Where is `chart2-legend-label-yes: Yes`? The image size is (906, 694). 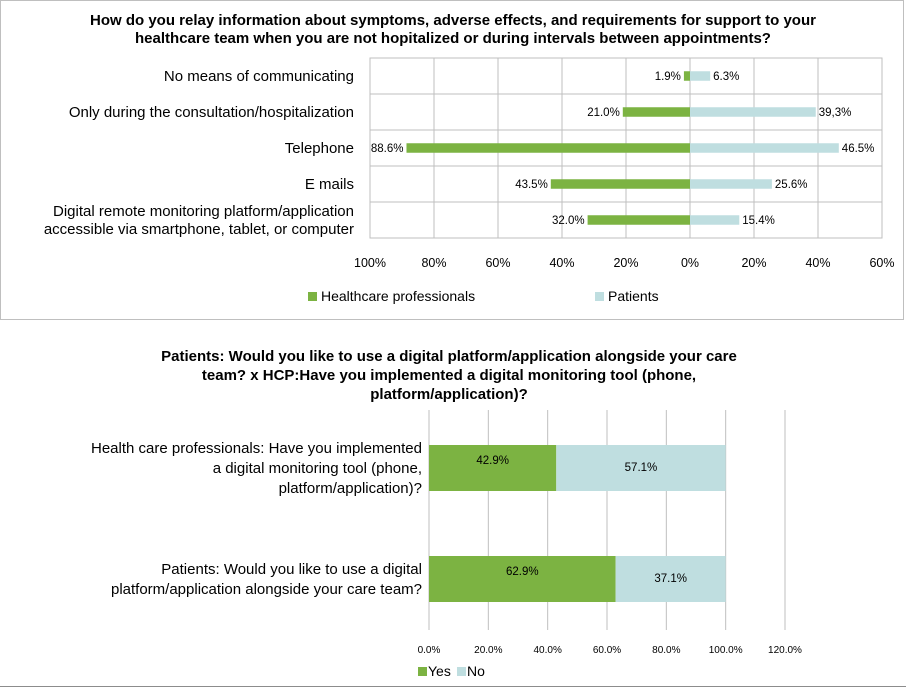 chart2-legend-label-yes: Yes is located at coordinates (439, 671).